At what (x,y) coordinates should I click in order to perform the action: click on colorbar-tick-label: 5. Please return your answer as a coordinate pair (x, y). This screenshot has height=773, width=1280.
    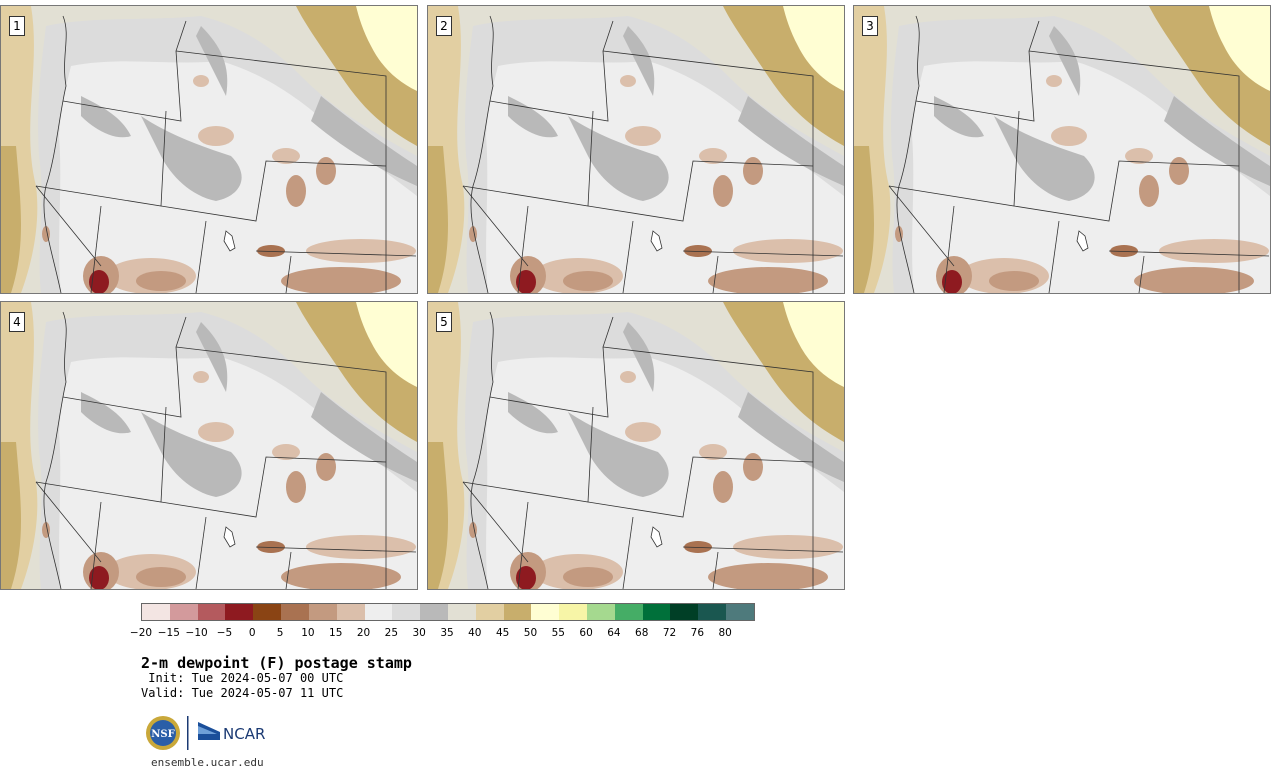
    Looking at the image, I should click on (280, 633).